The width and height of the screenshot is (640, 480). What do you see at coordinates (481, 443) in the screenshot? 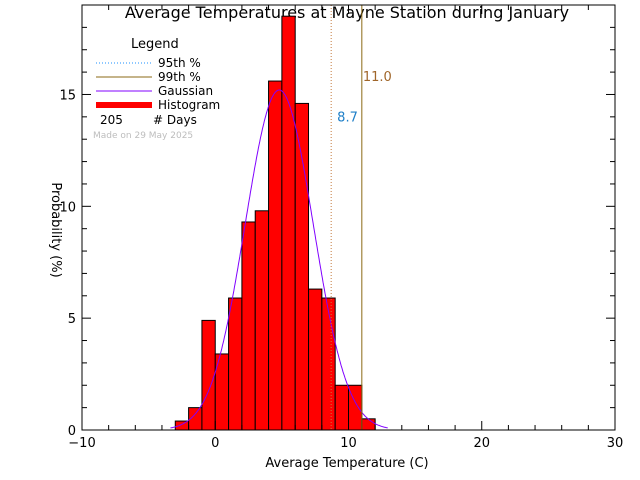
I see `x-tick-label: 20` at bounding box center [481, 443].